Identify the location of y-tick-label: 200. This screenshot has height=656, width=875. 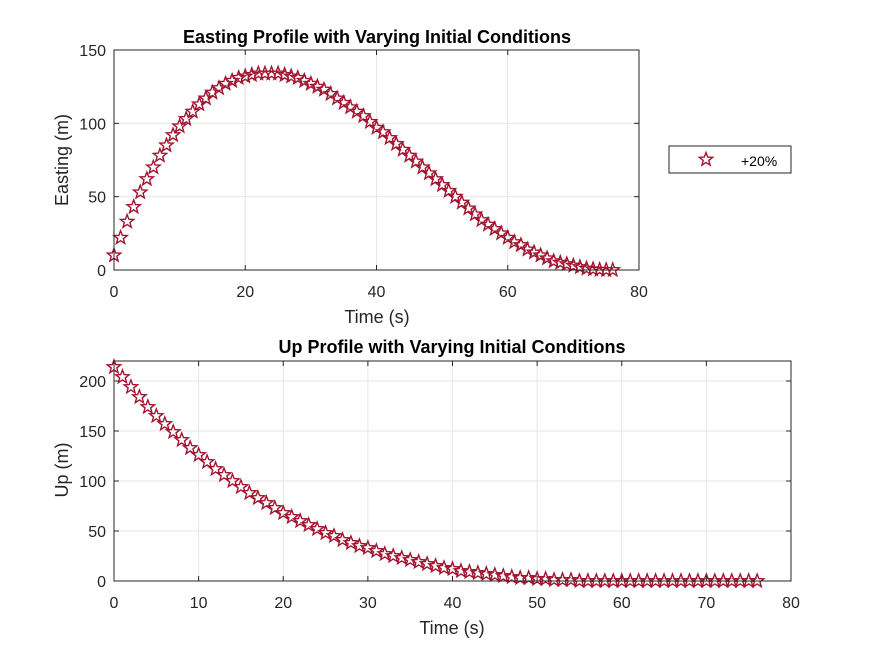
(92, 382).